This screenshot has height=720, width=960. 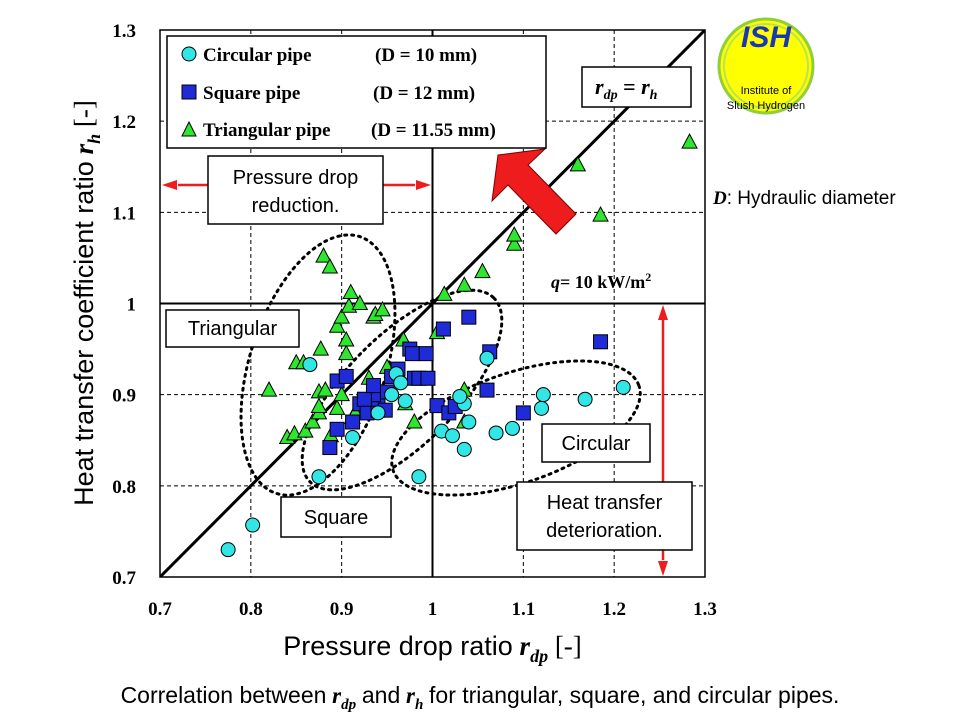 I want to click on label-circular: Circular, so click(x=596, y=444).